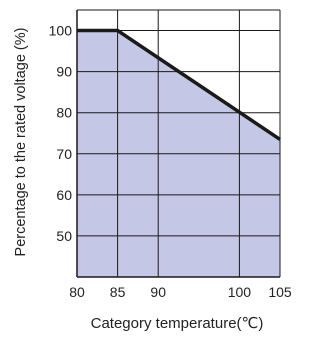 This screenshot has height=340, width=332. Describe the element at coordinates (64, 195) in the screenshot. I see `y-tick-label: 60` at that location.